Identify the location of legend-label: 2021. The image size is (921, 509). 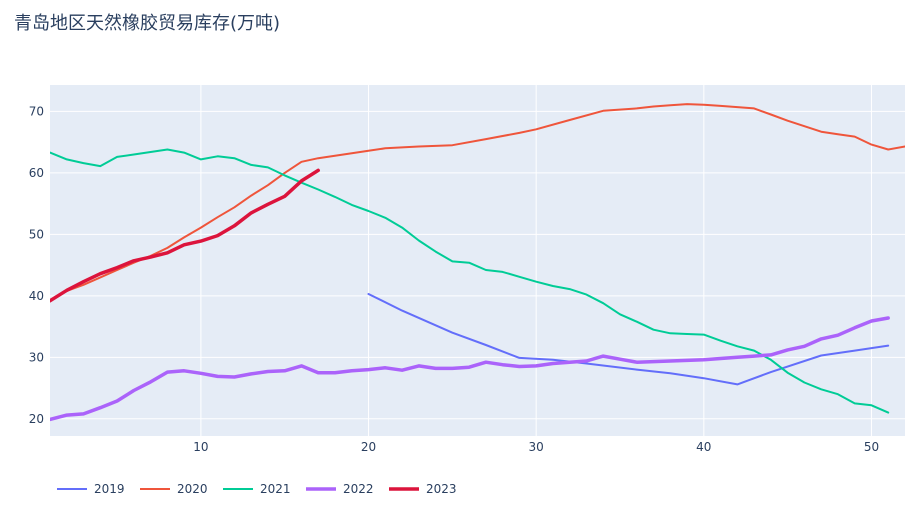
(275, 489).